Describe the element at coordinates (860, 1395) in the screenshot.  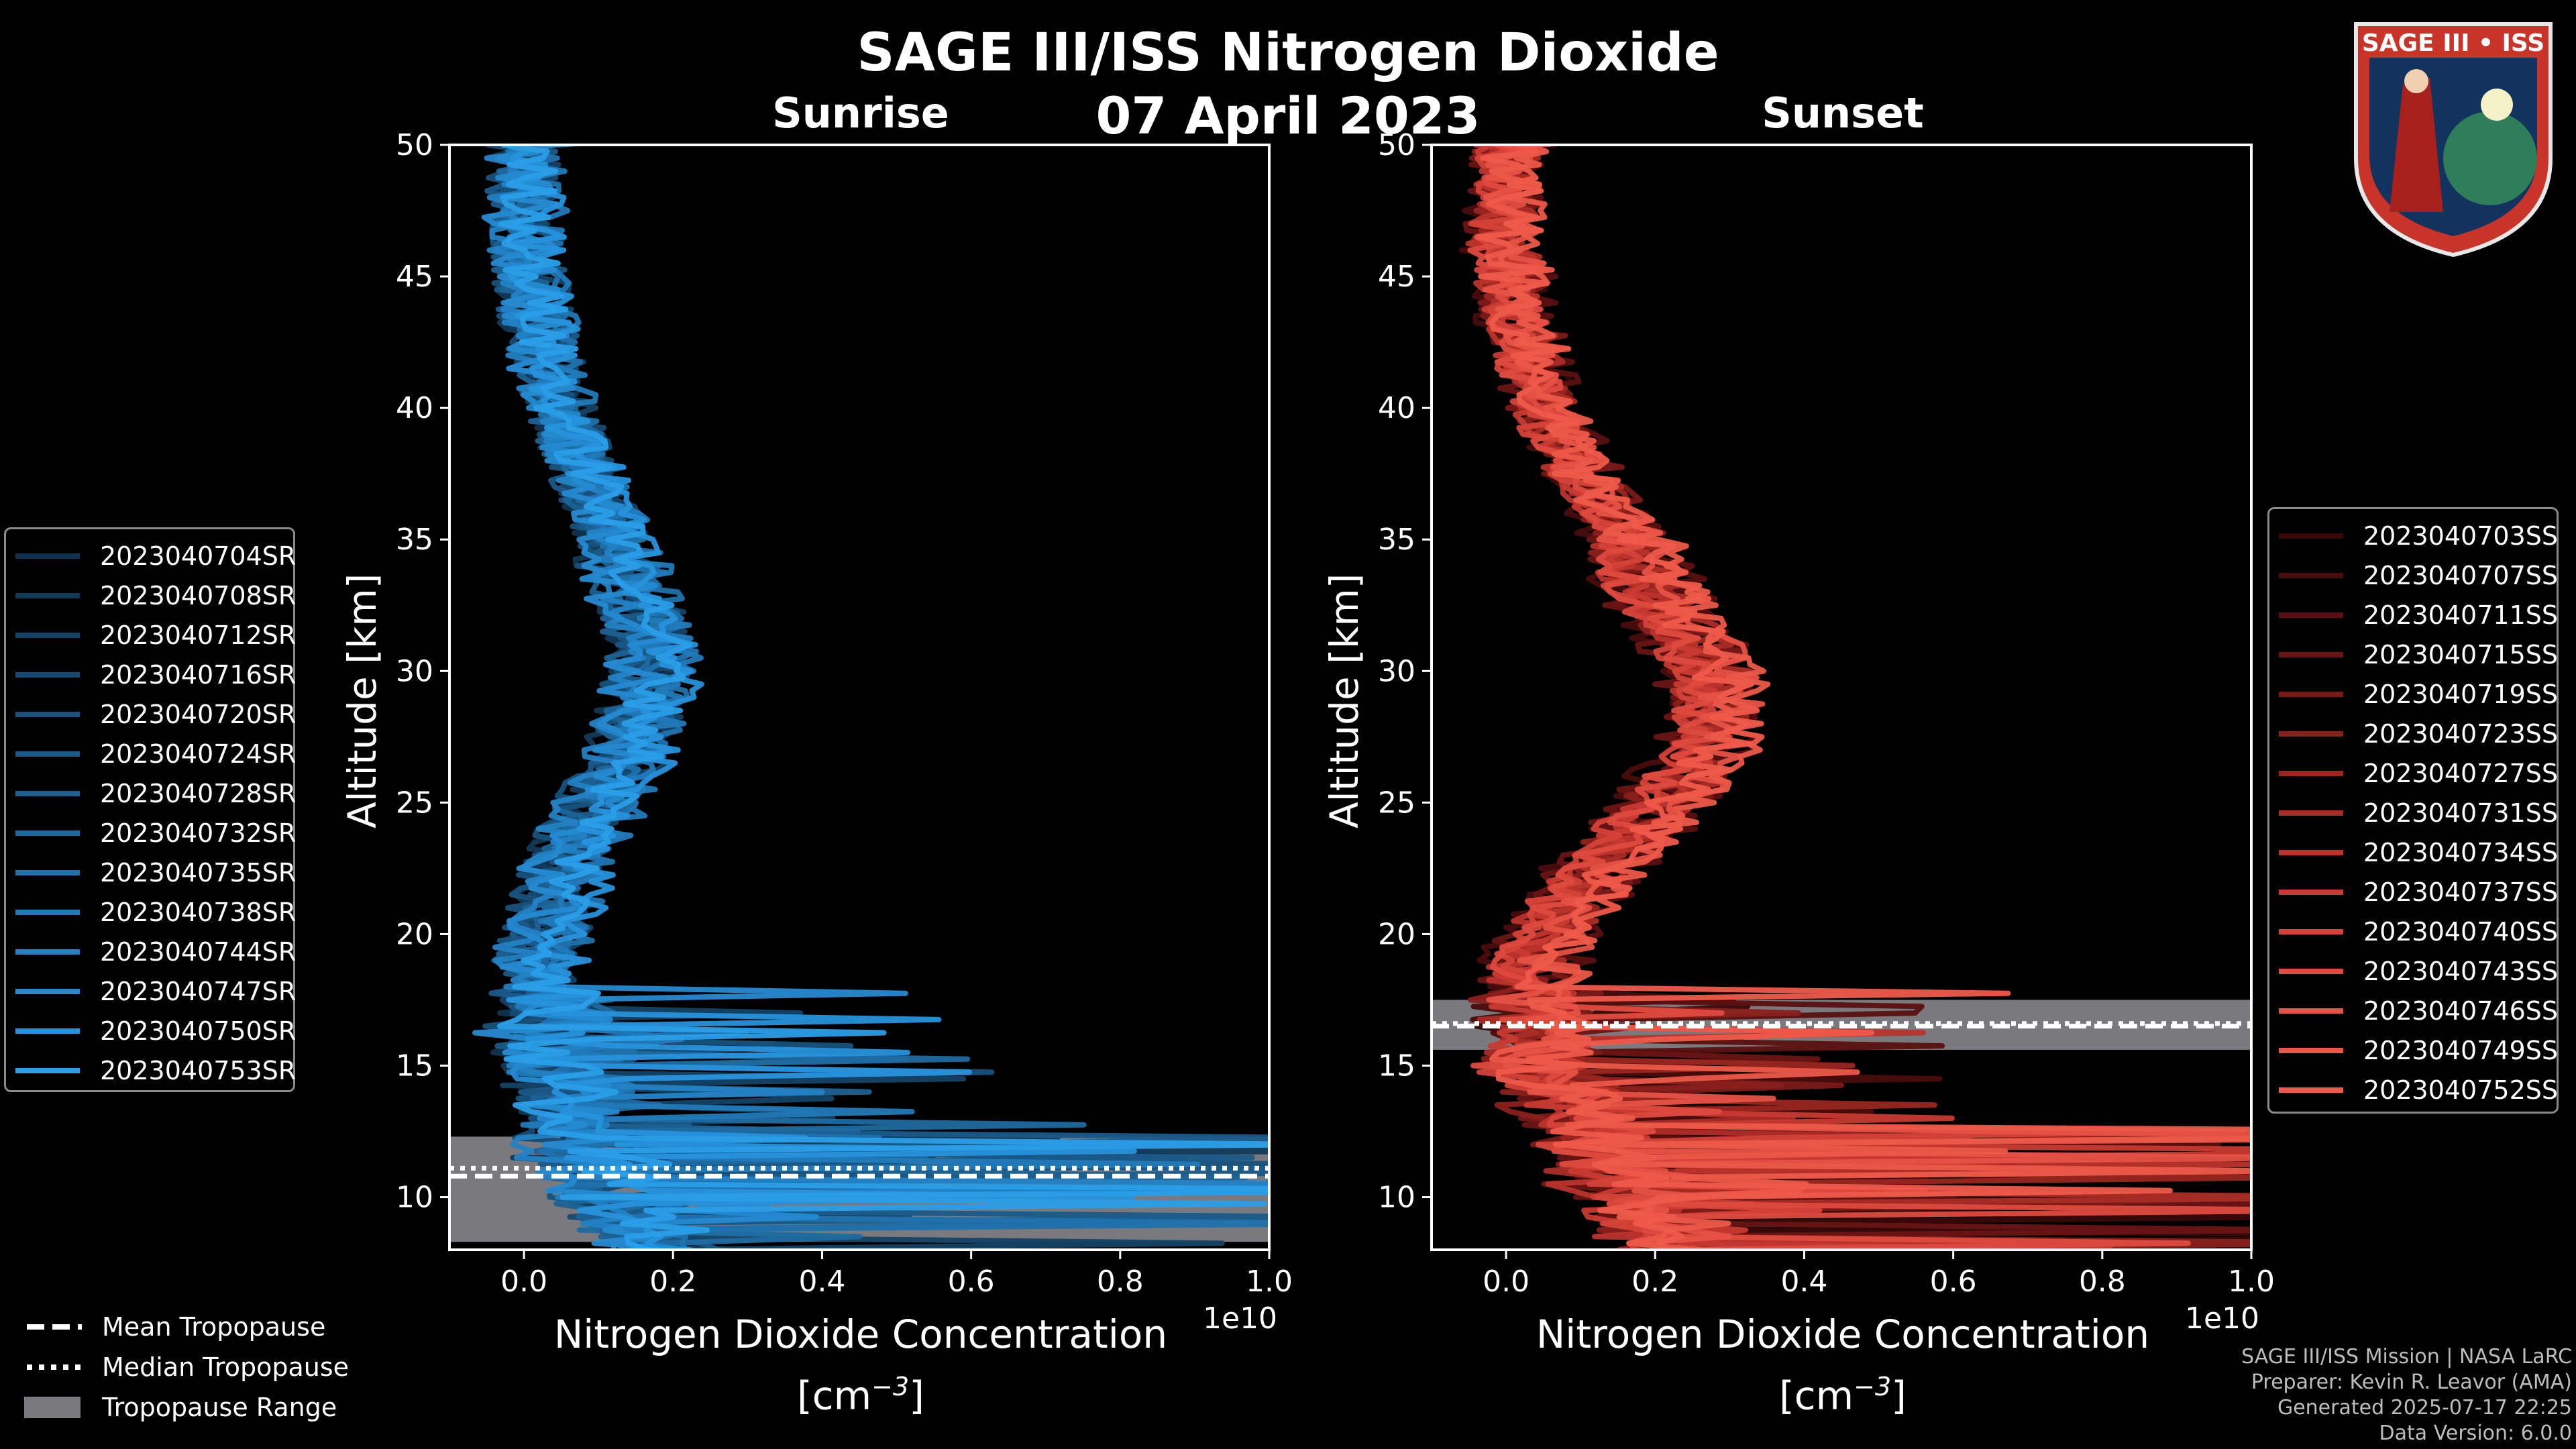
I see `sunrise-x-axis-units: [cm−3]` at that location.